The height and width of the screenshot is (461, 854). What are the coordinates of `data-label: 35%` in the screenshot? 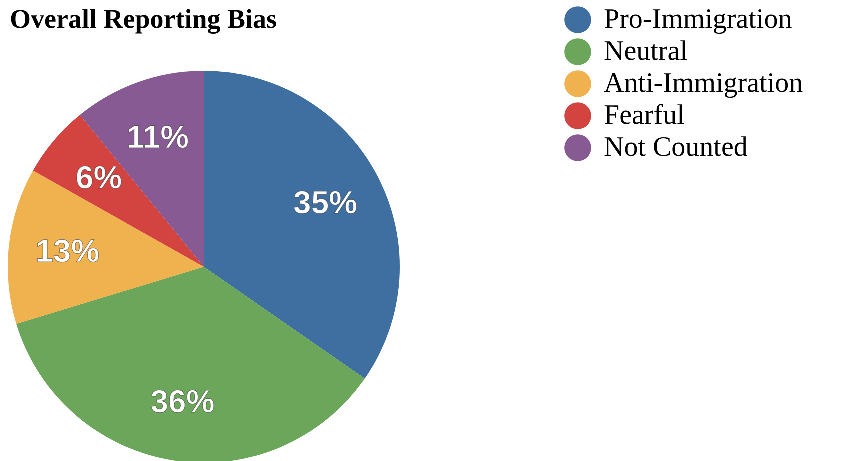 It's located at (326, 202).